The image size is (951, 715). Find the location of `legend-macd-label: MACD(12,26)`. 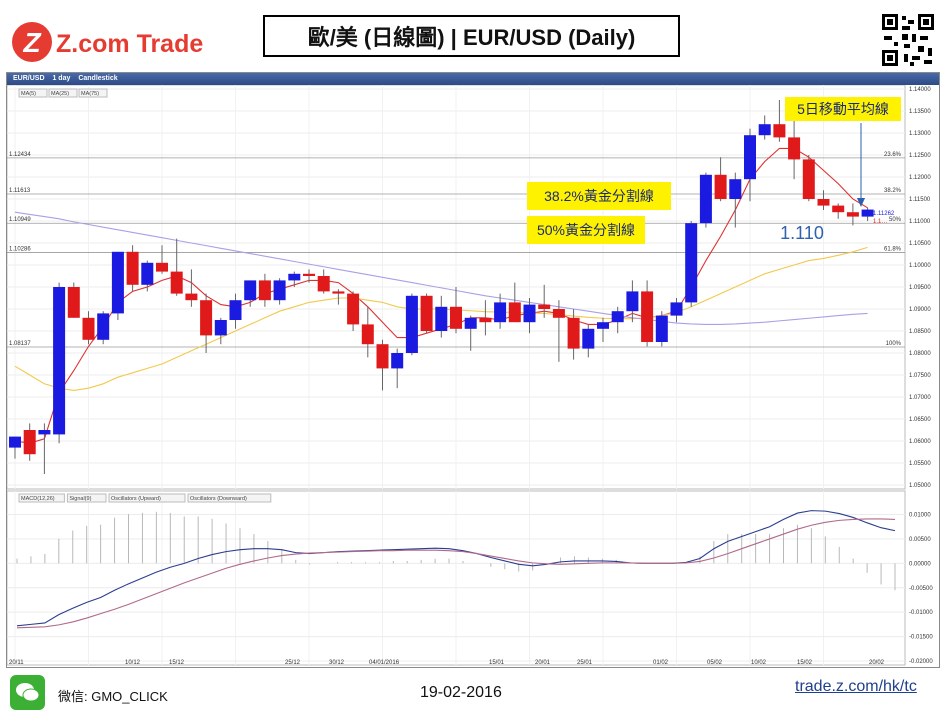

legend-macd-label: MACD(12,26) is located at coordinates (38, 499).